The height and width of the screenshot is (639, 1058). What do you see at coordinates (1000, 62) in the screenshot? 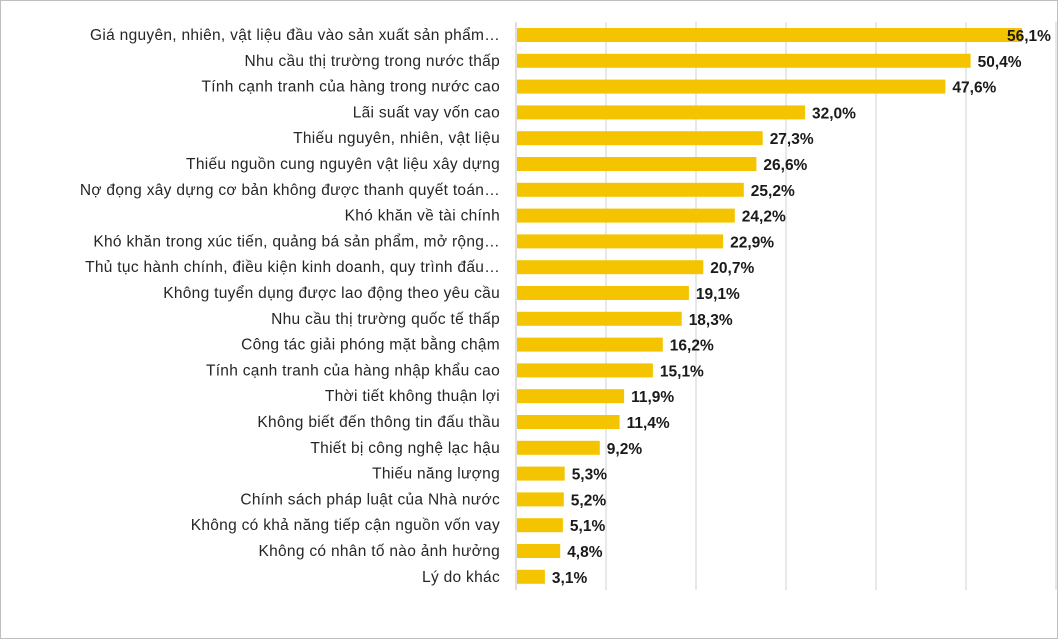
I see `data-label: 50,4%` at bounding box center [1000, 62].